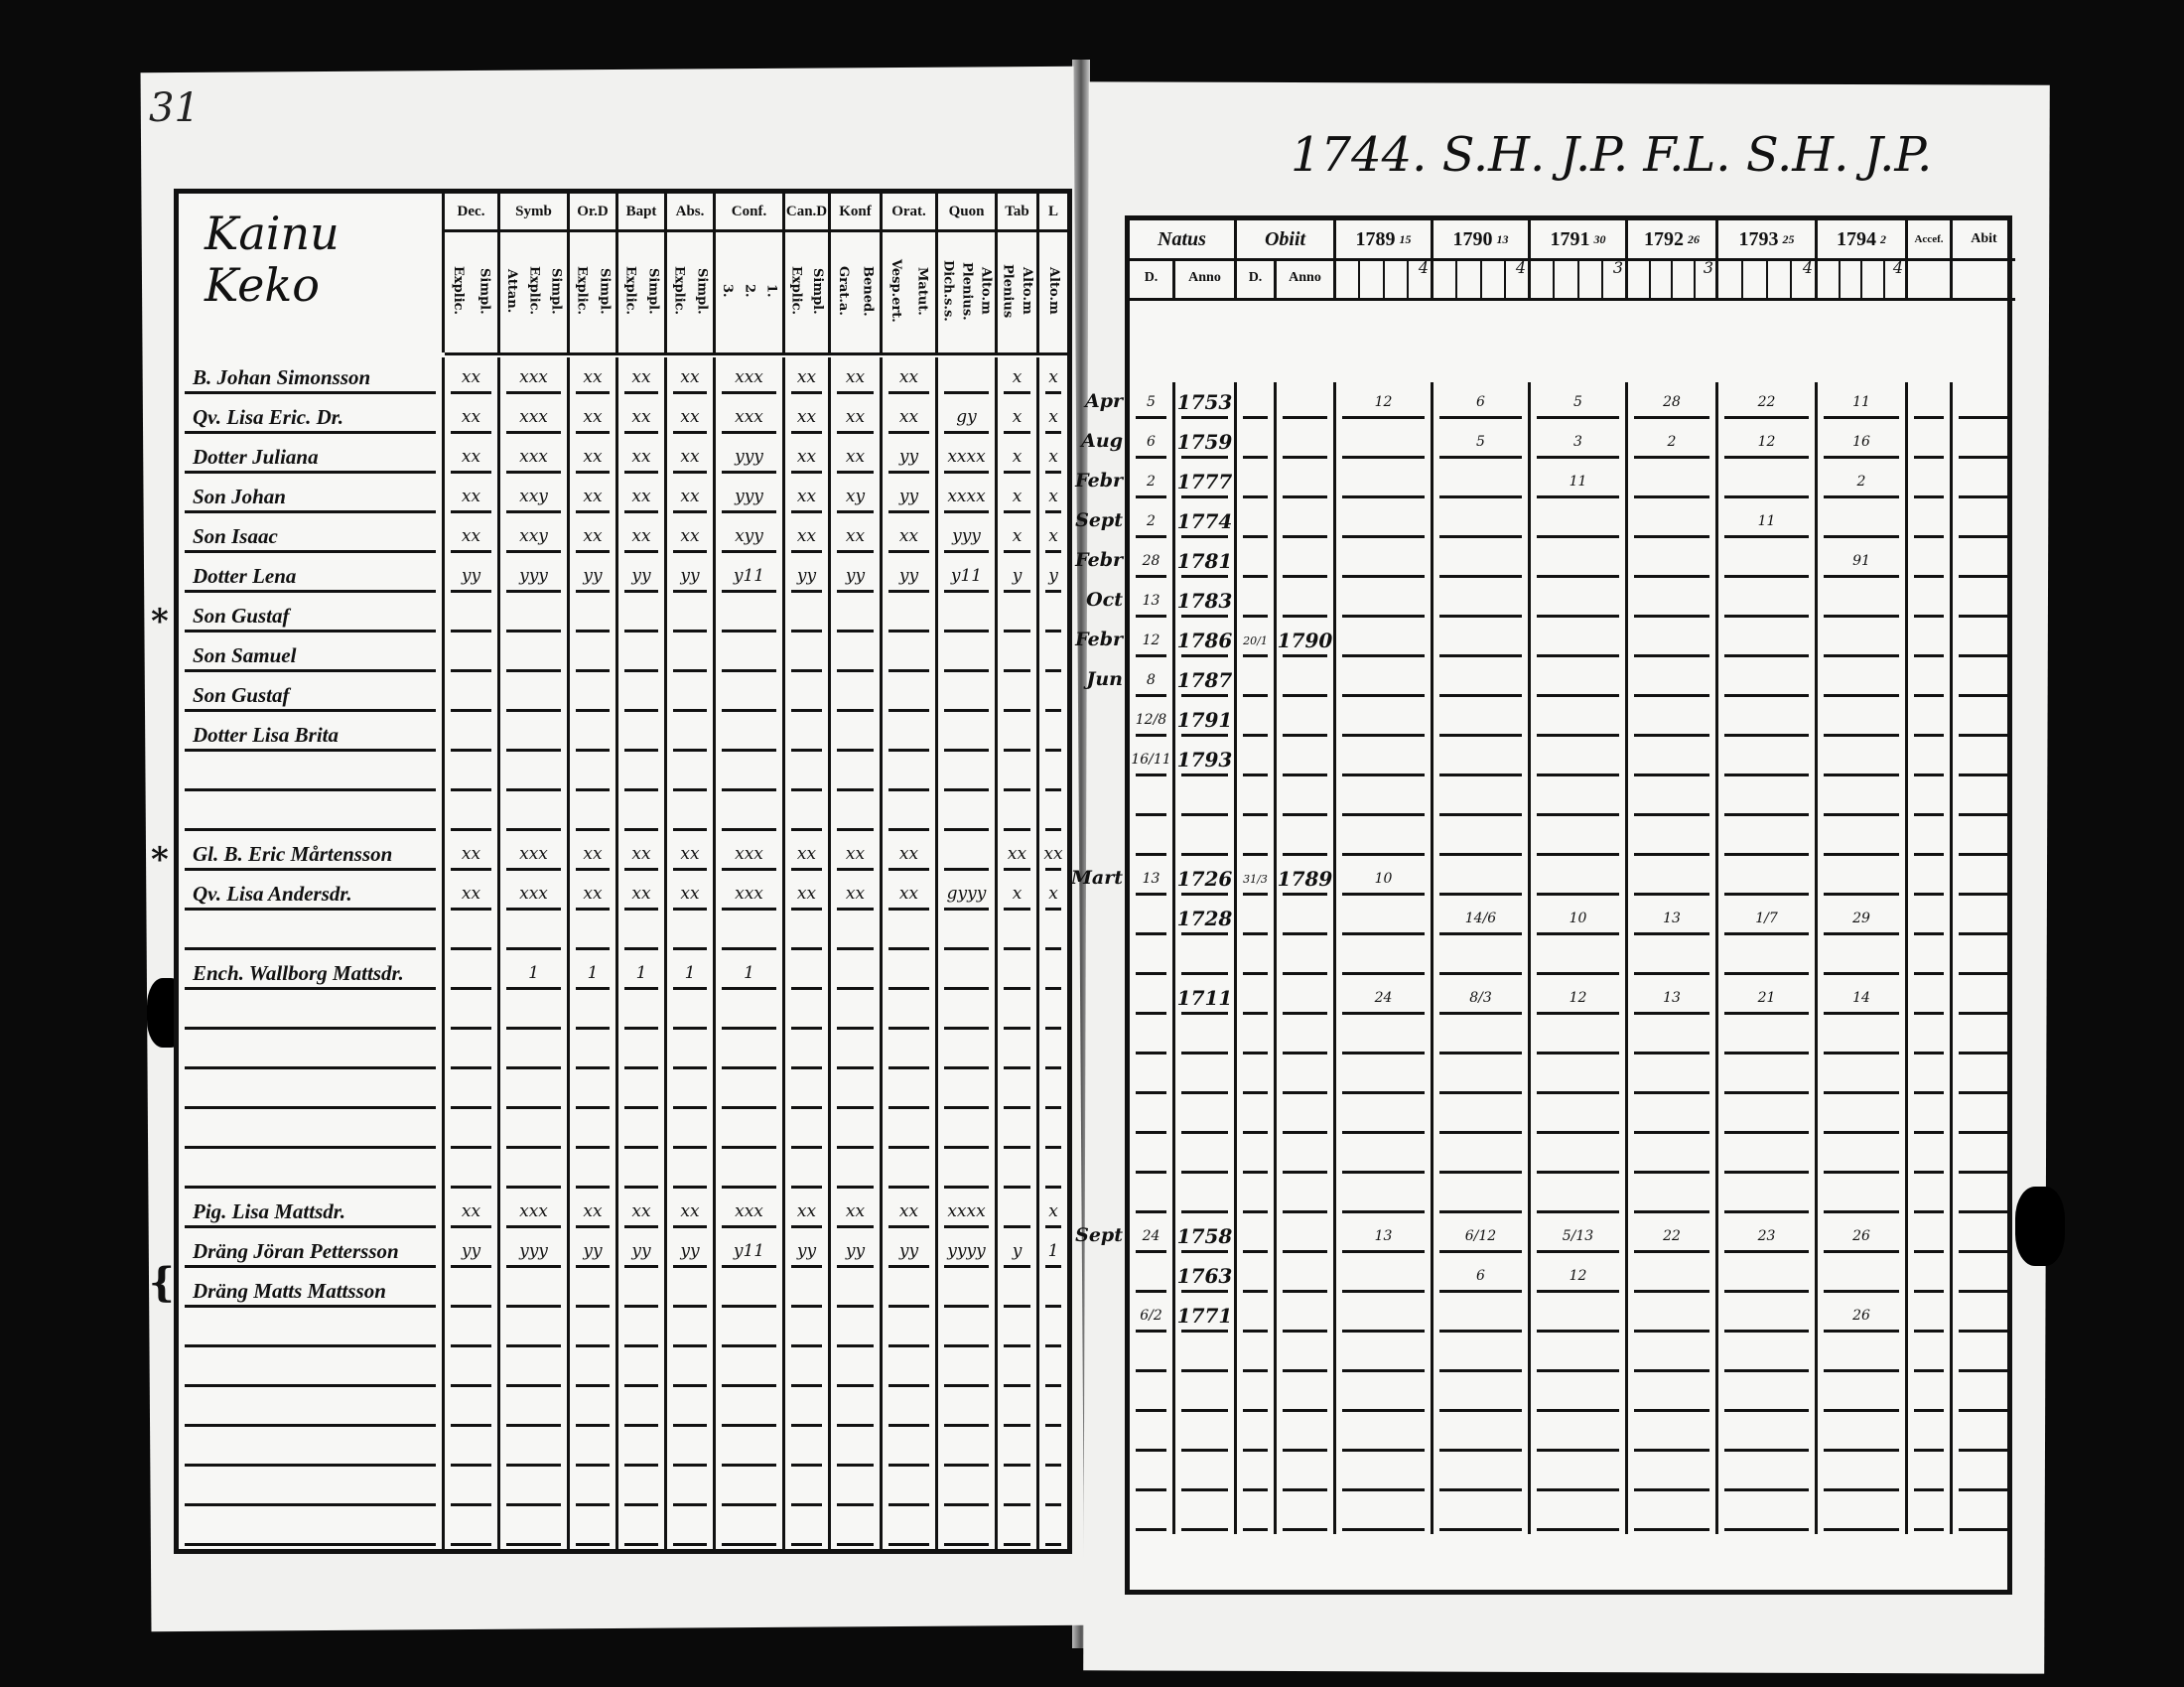 The width and height of the screenshot is (2184, 1687). What do you see at coordinates (691, 211) in the screenshot?
I see `column-header: Abs.` at bounding box center [691, 211].